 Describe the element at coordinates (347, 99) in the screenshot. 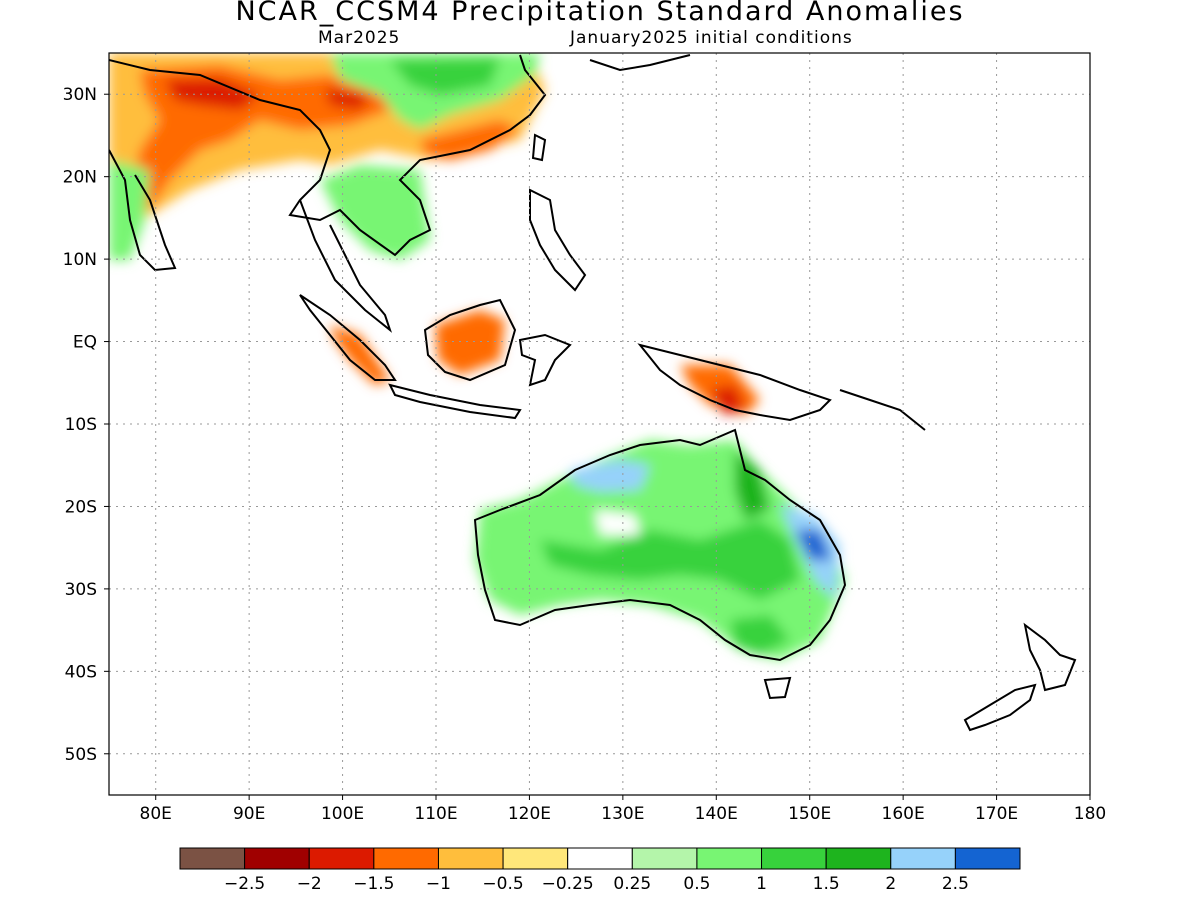

I see `anomaly-east-tibet-core-dry` at that location.